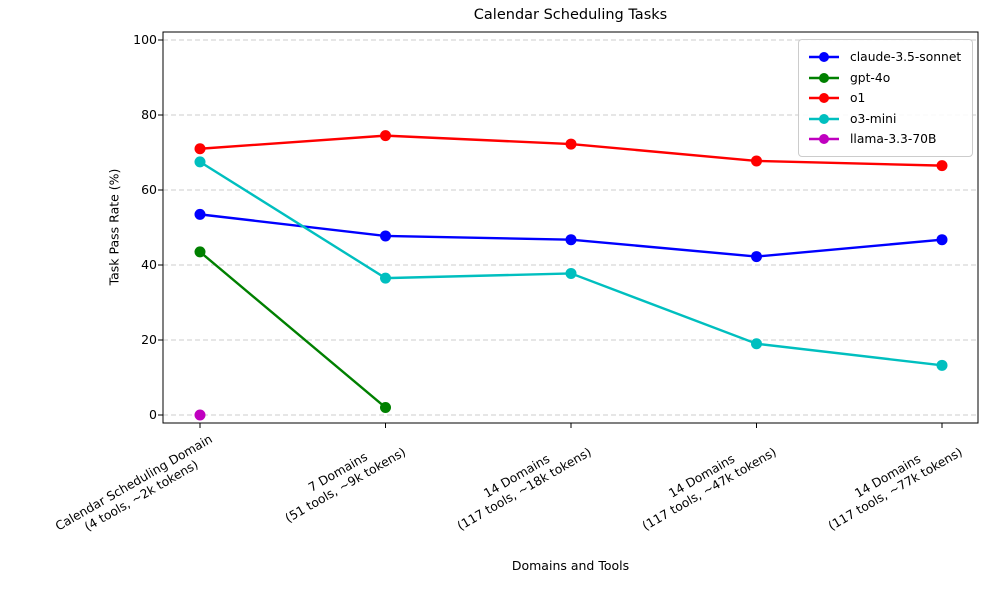  What do you see at coordinates (292, 329) in the screenshot?
I see `series-line-gpt-4o` at bounding box center [292, 329].